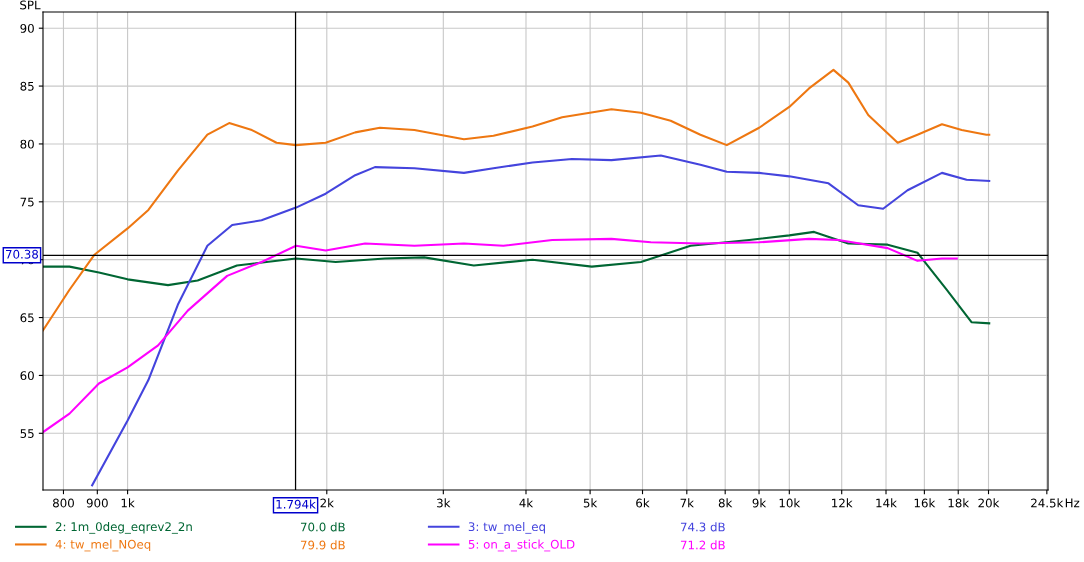  I want to click on x-tick-label: 20k, so click(989, 503).